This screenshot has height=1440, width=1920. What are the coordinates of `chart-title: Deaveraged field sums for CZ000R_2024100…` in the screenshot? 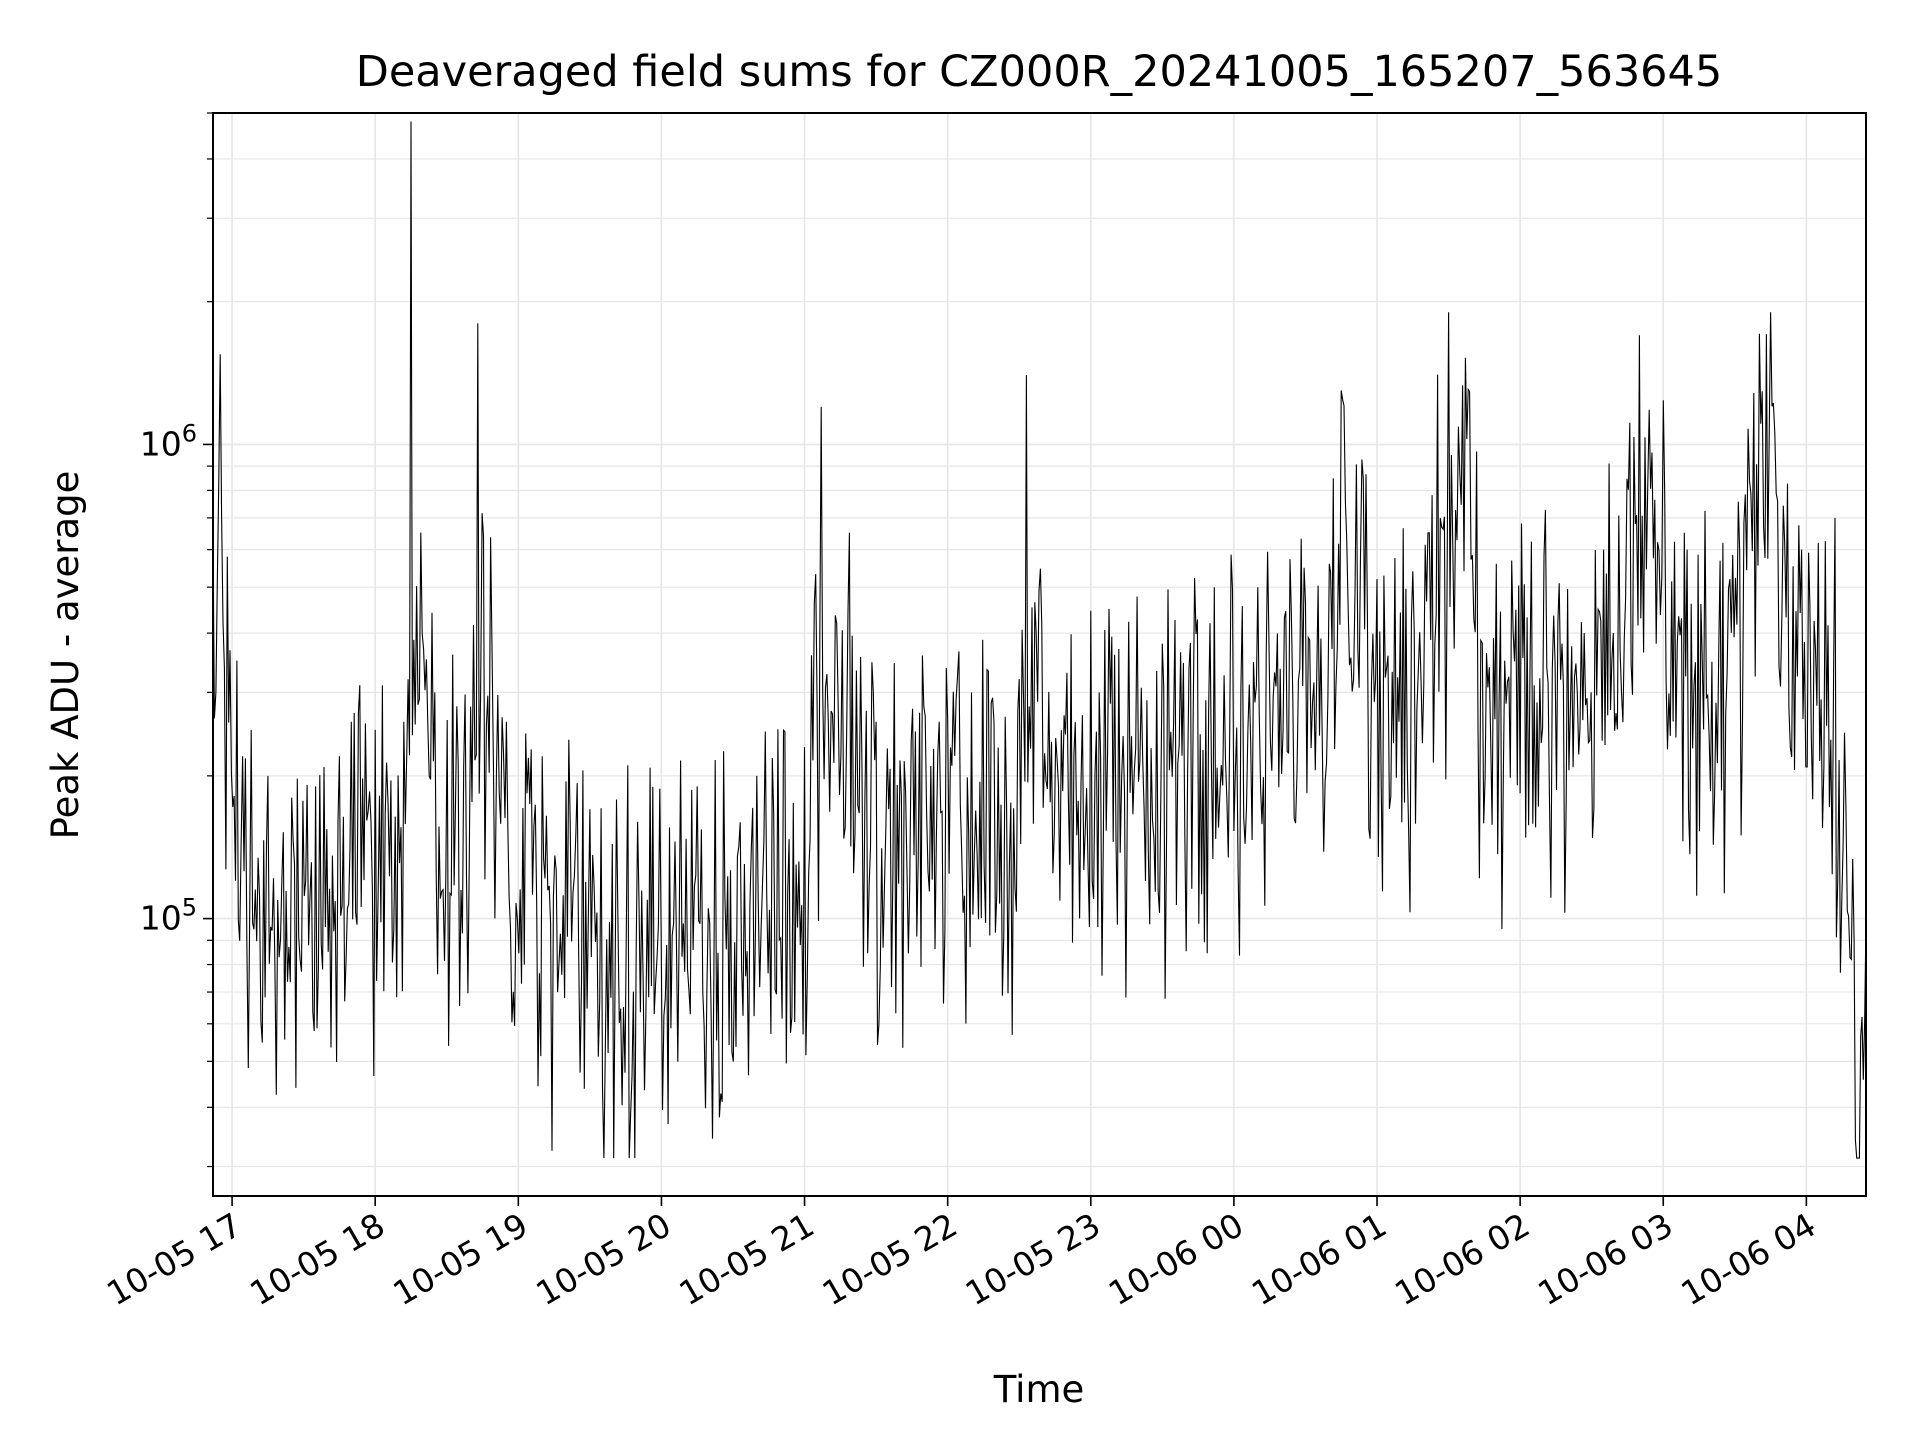 It's located at (1039, 72).